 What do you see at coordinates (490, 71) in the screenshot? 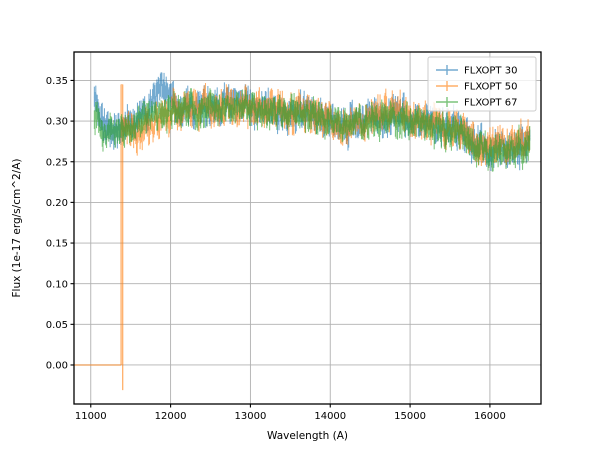
I see `legend-label: FLXOPT 30` at bounding box center [490, 71].